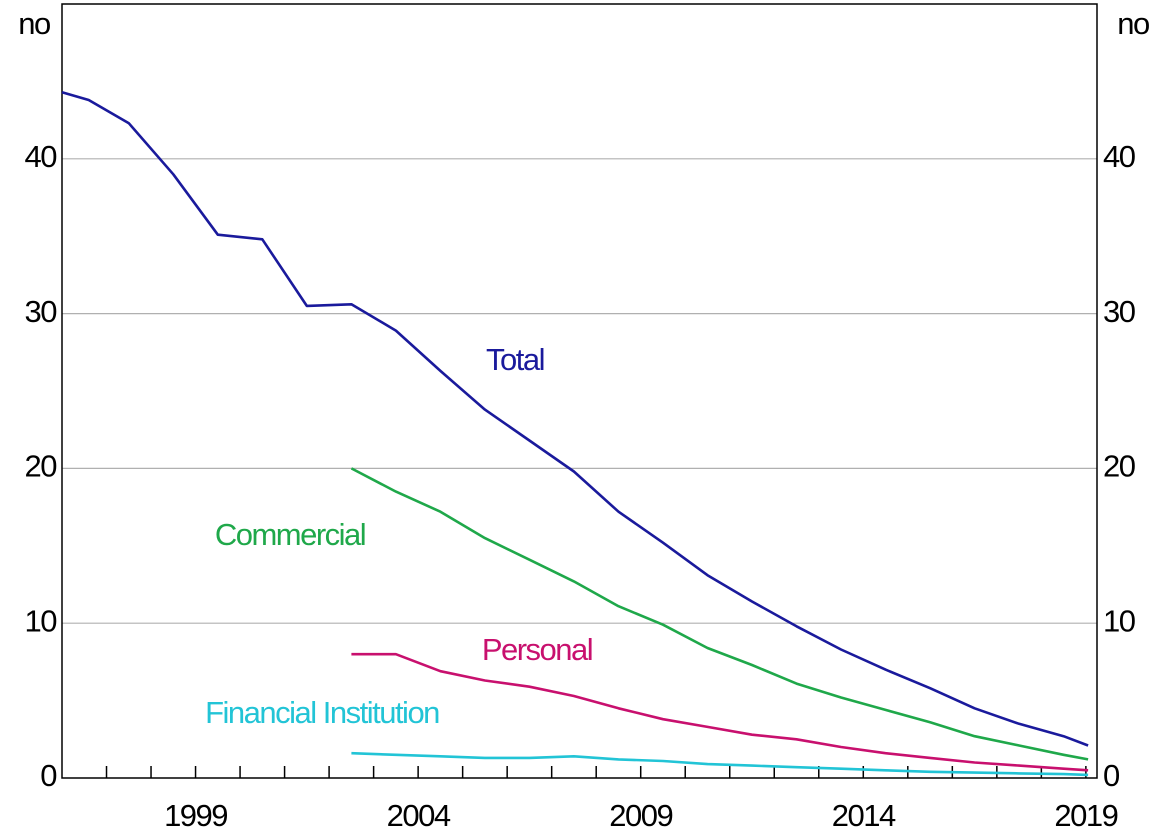  Describe the element at coordinates (419, 815) in the screenshot. I see `x-tick-label: 2004` at that location.